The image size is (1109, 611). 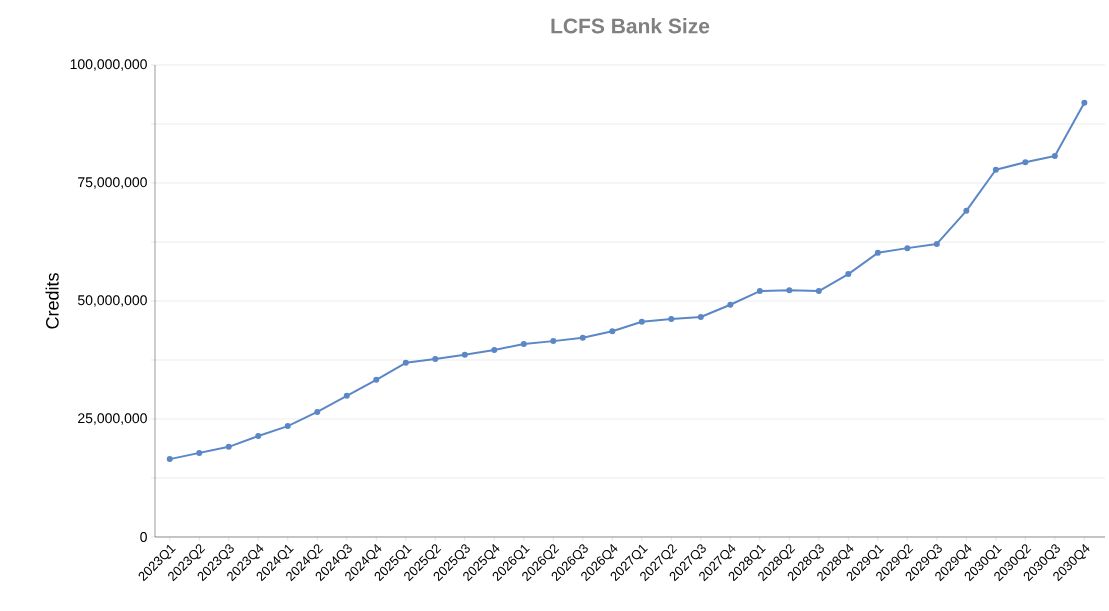 What do you see at coordinates (630, 26) in the screenshot?
I see `chart-title: LCFS Bank Size` at bounding box center [630, 26].